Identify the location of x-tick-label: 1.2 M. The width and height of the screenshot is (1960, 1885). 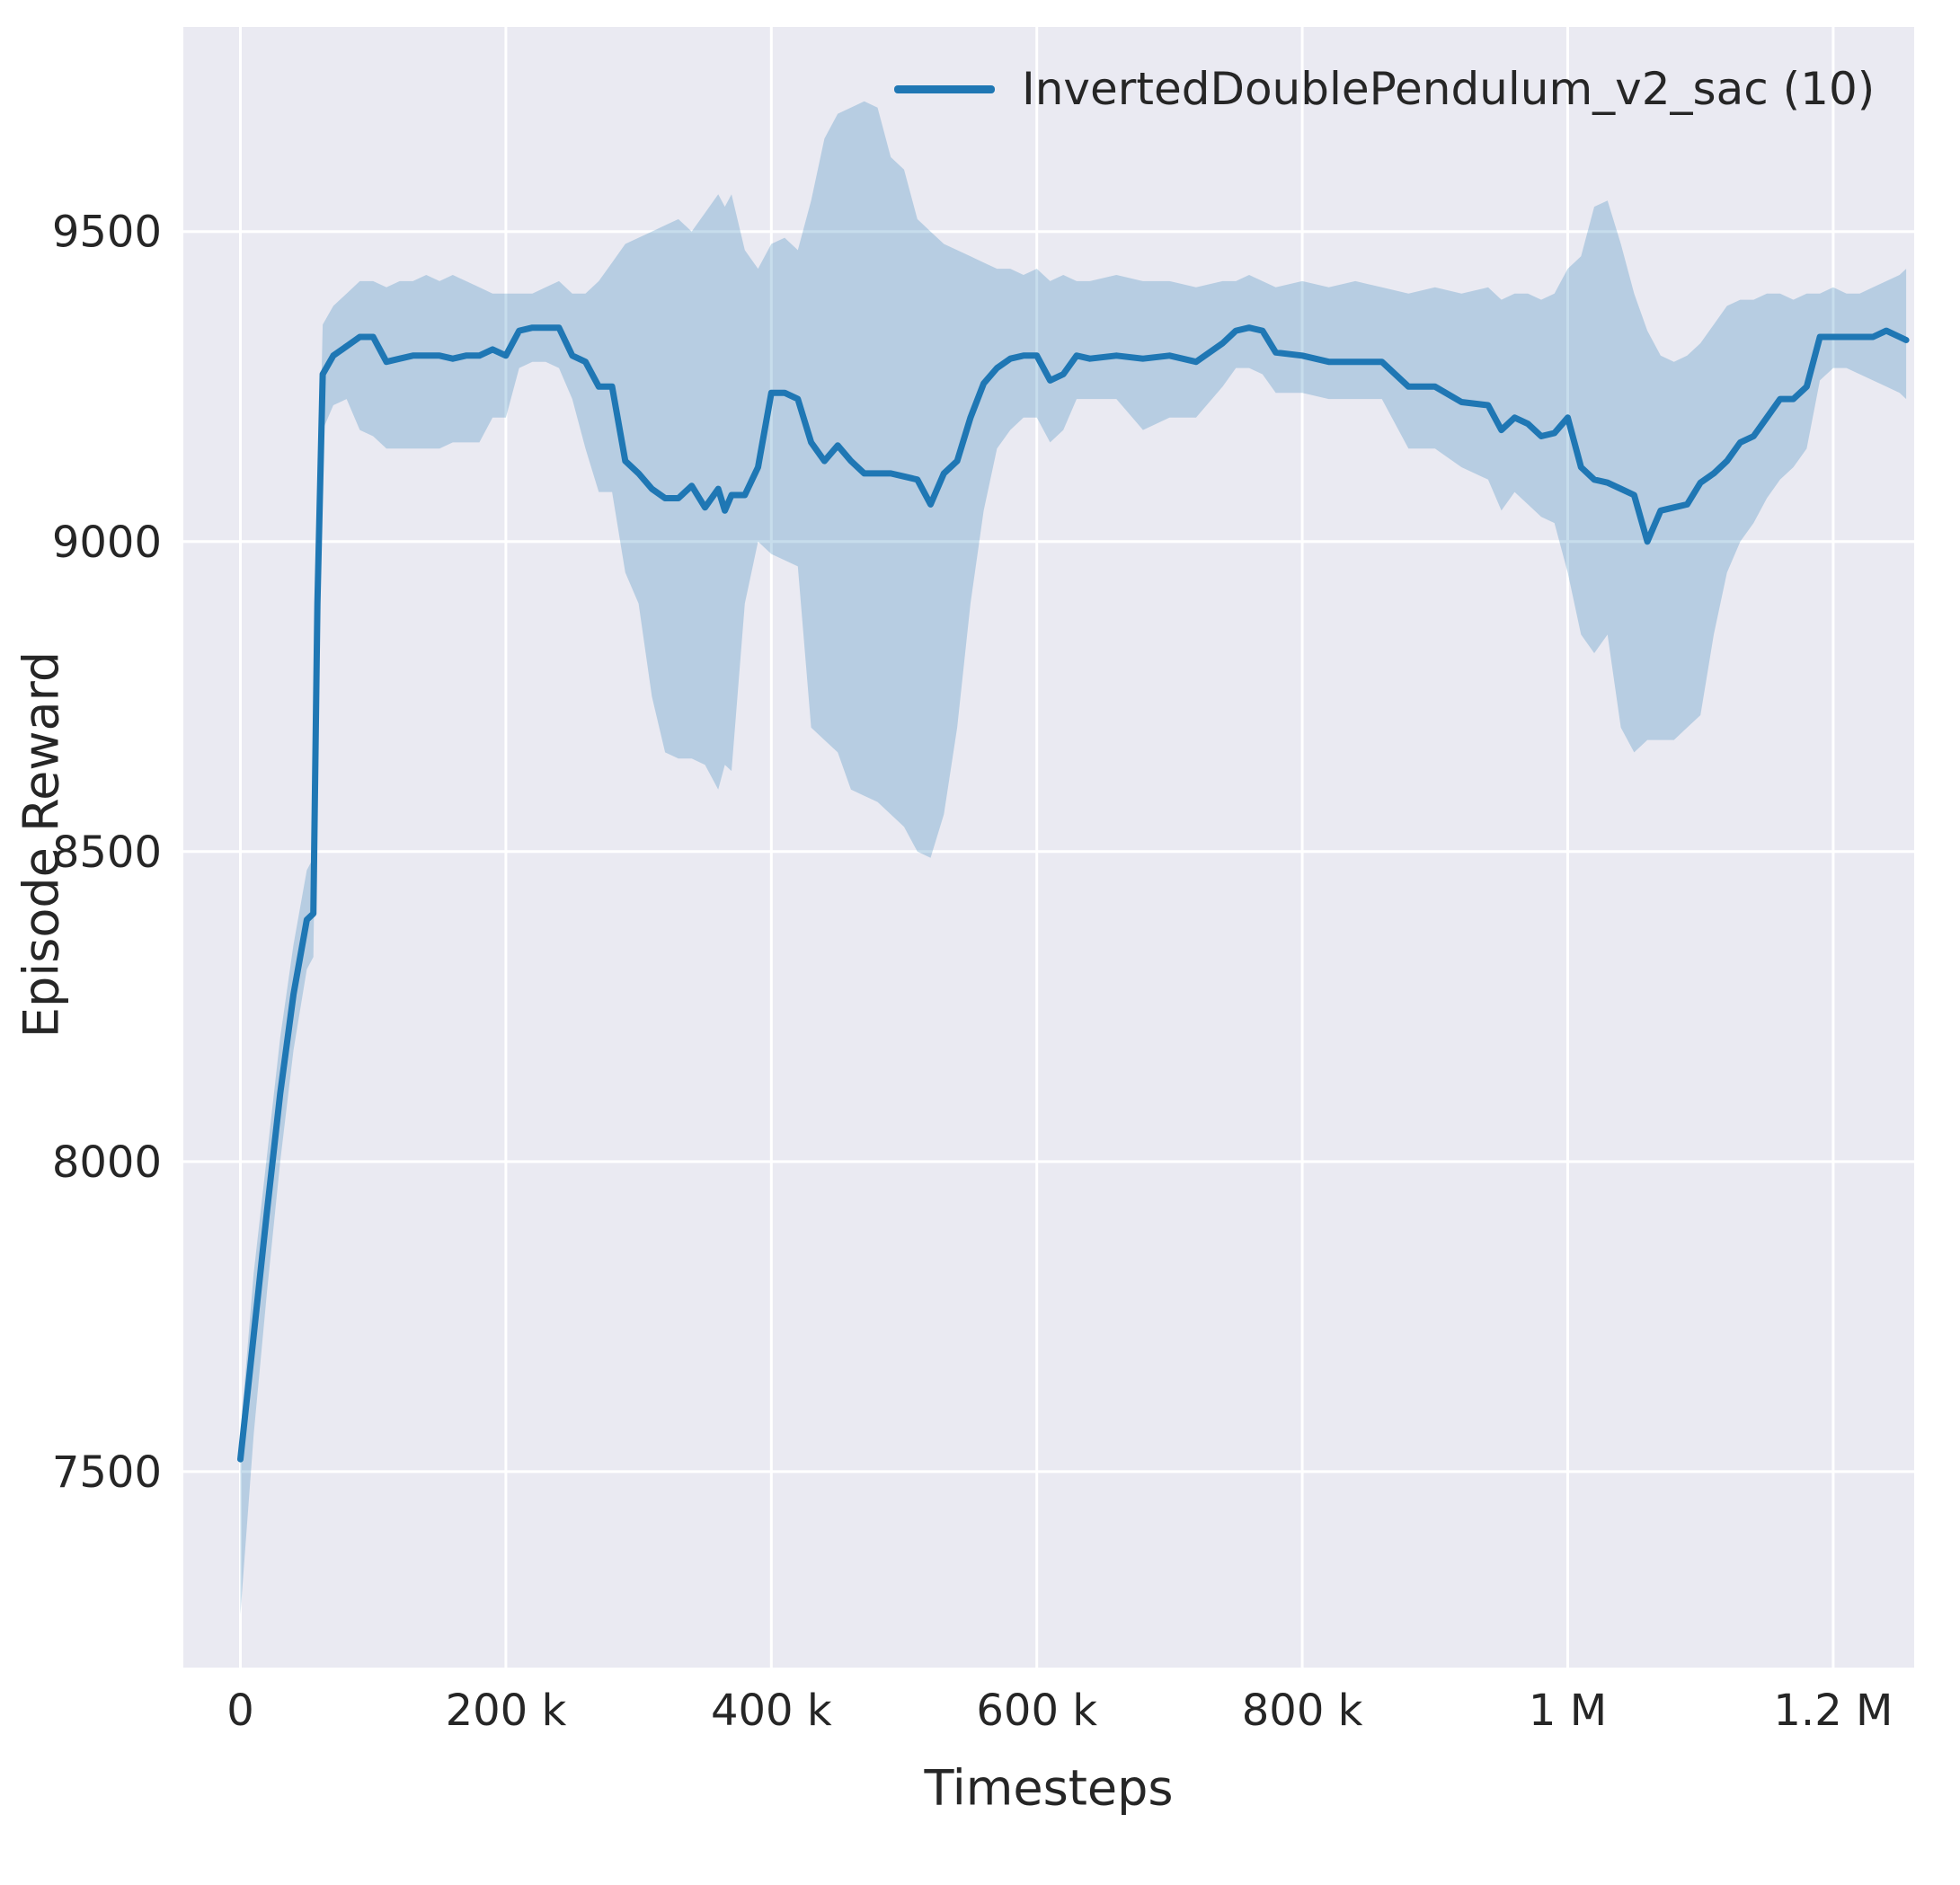
(1833, 1711).